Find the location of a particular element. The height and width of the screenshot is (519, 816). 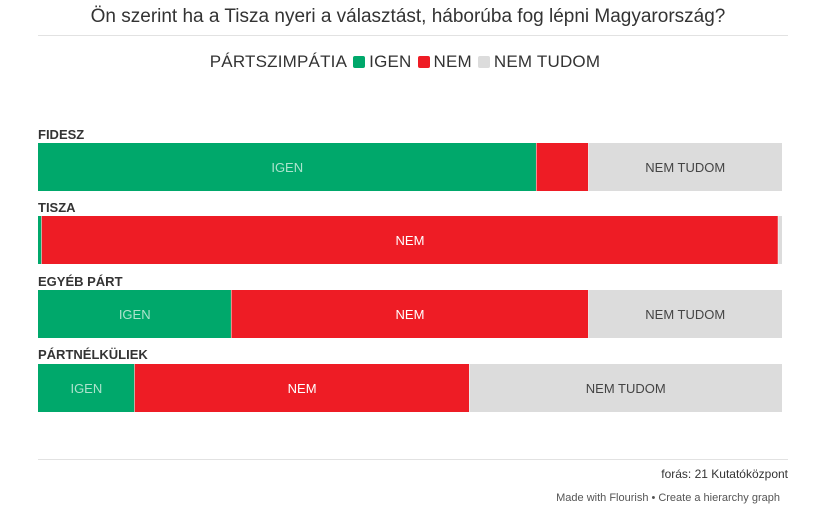

legend: PÁRTSZIMPÁTIA IGEN NEM NEM TUDOM is located at coordinates (408, 62).